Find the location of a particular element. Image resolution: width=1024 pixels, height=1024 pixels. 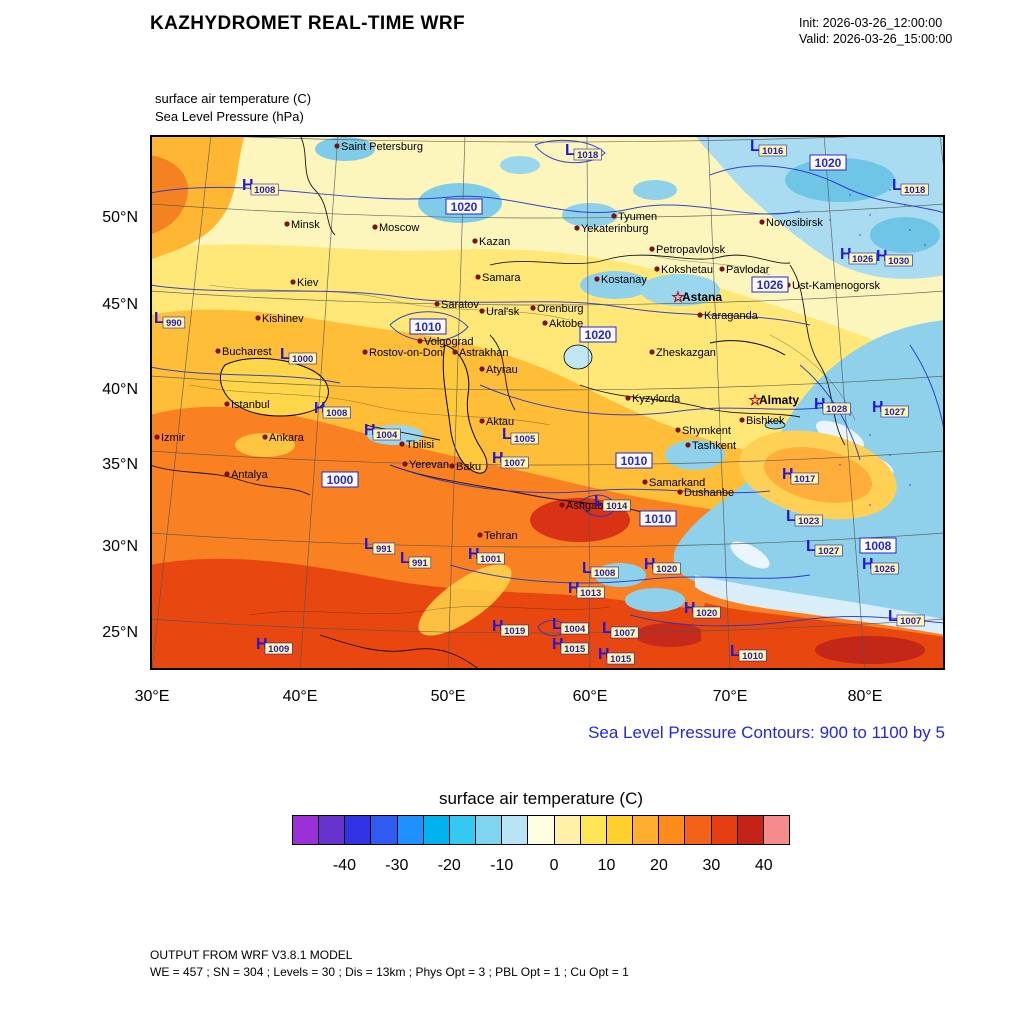

pressure-label: 1000 is located at coordinates (340, 479).